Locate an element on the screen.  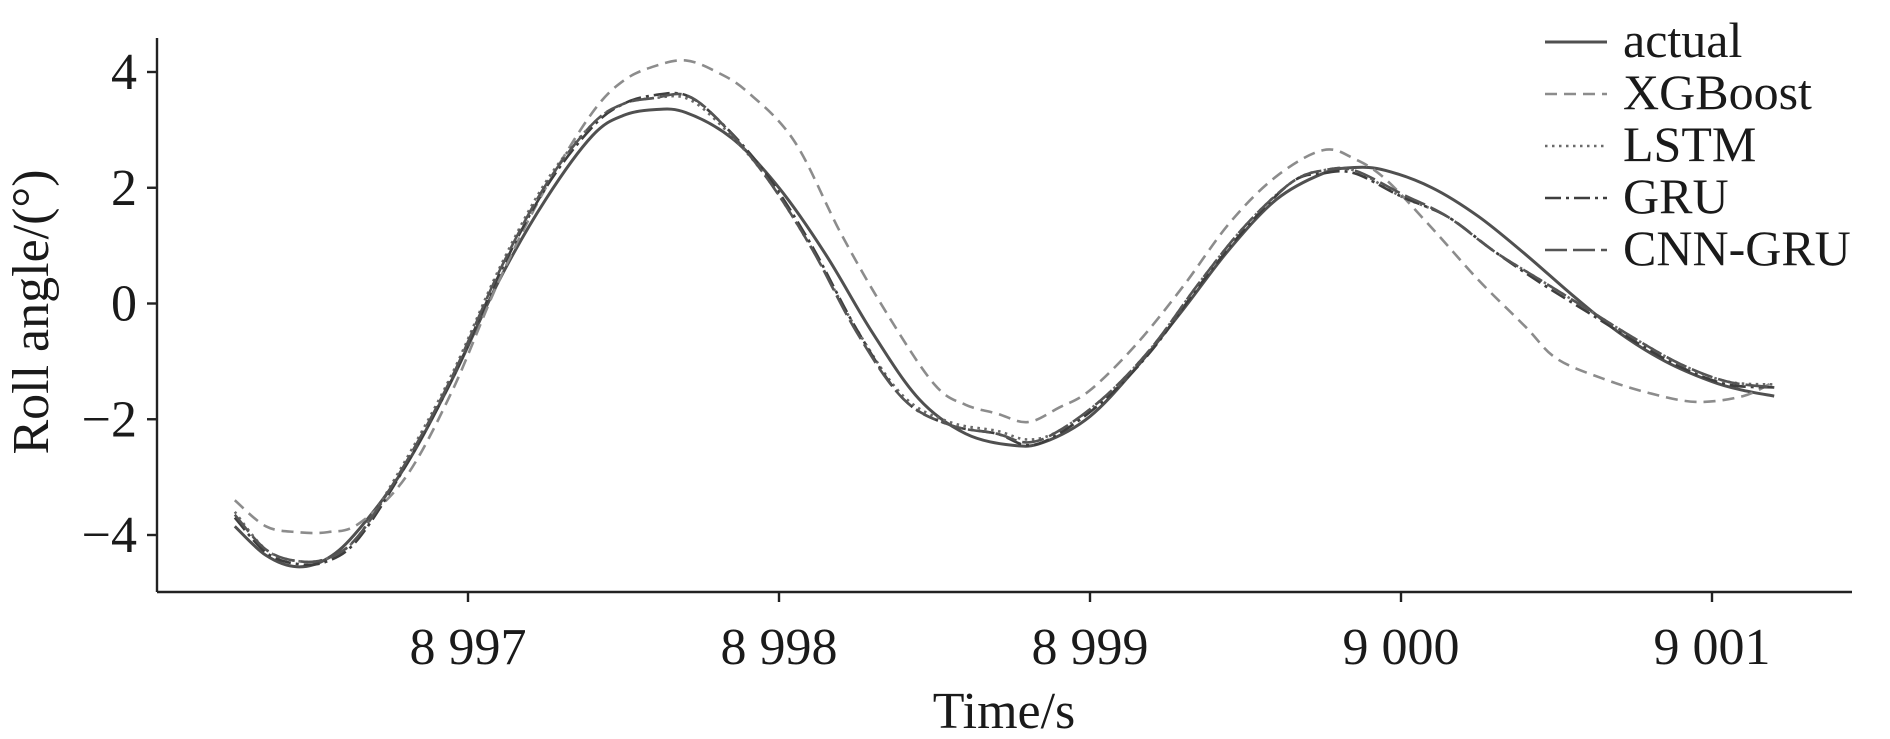
x-tick-label: 8 997 is located at coordinates (468, 647).